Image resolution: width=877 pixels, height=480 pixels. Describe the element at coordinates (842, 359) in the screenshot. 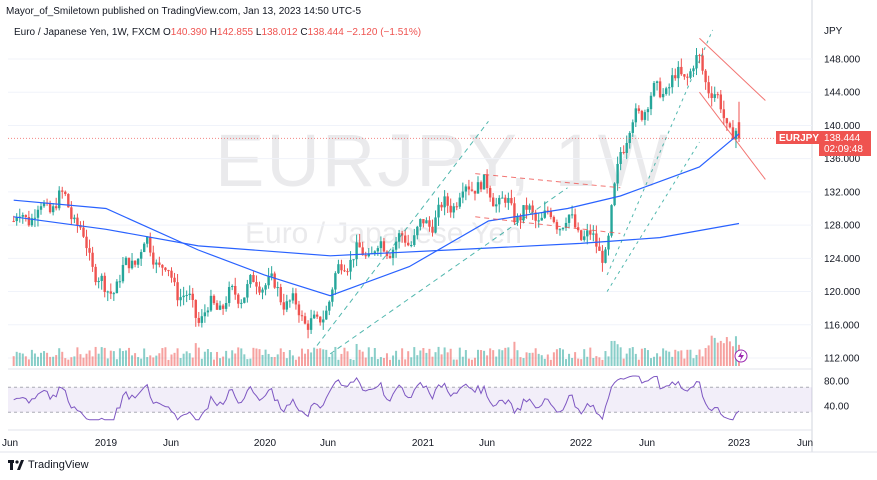

I see `y-tick-label-9: 112.000` at that location.